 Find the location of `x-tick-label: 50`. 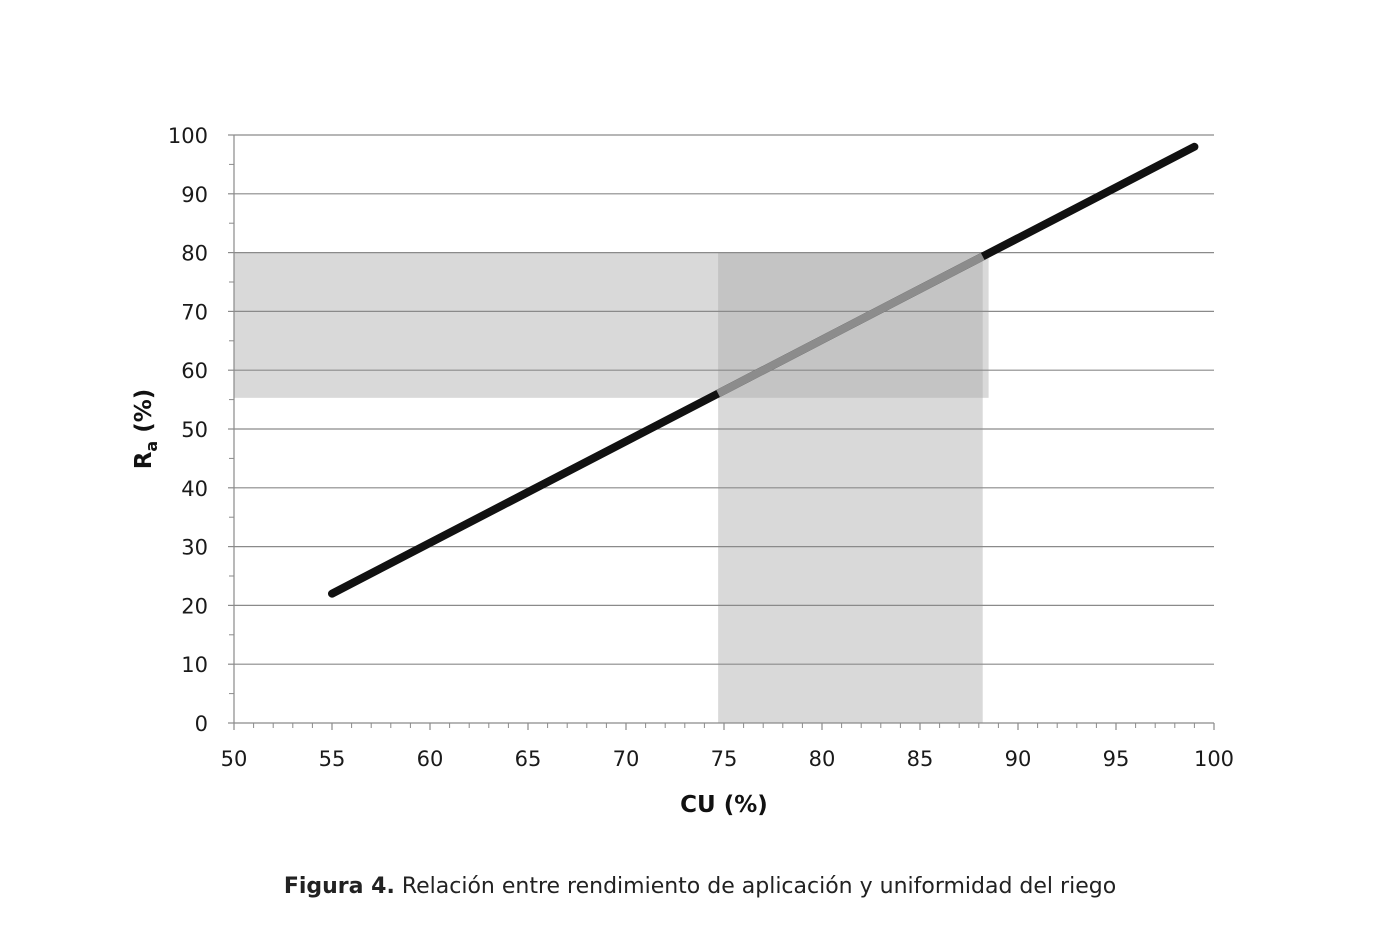

x-tick-label: 50 is located at coordinates (234, 759).